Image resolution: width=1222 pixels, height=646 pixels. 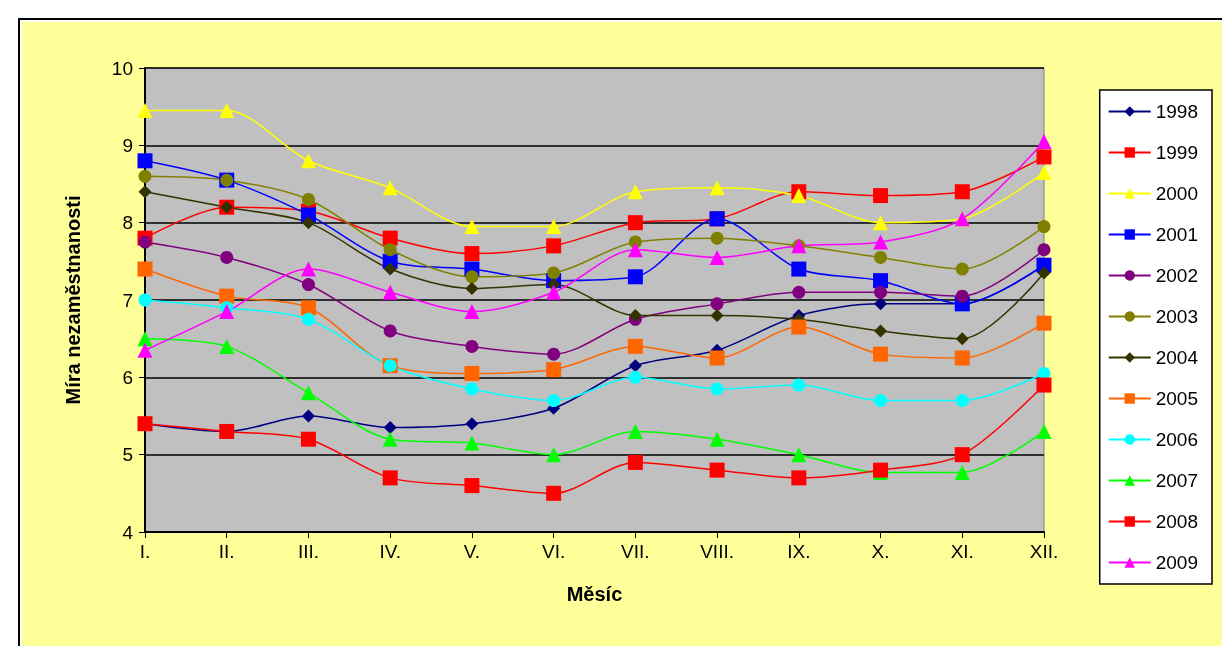 What do you see at coordinates (1177, 234) in the screenshot?
I see `legend-label: 2001` at bounding box center [1177, 234].